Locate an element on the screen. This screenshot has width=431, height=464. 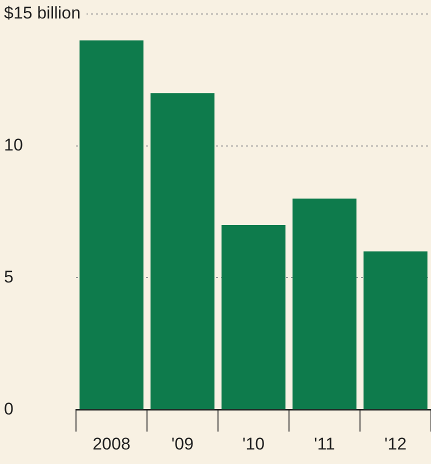
y-tick-label: $15 billion is located at coordinates (42, 13).